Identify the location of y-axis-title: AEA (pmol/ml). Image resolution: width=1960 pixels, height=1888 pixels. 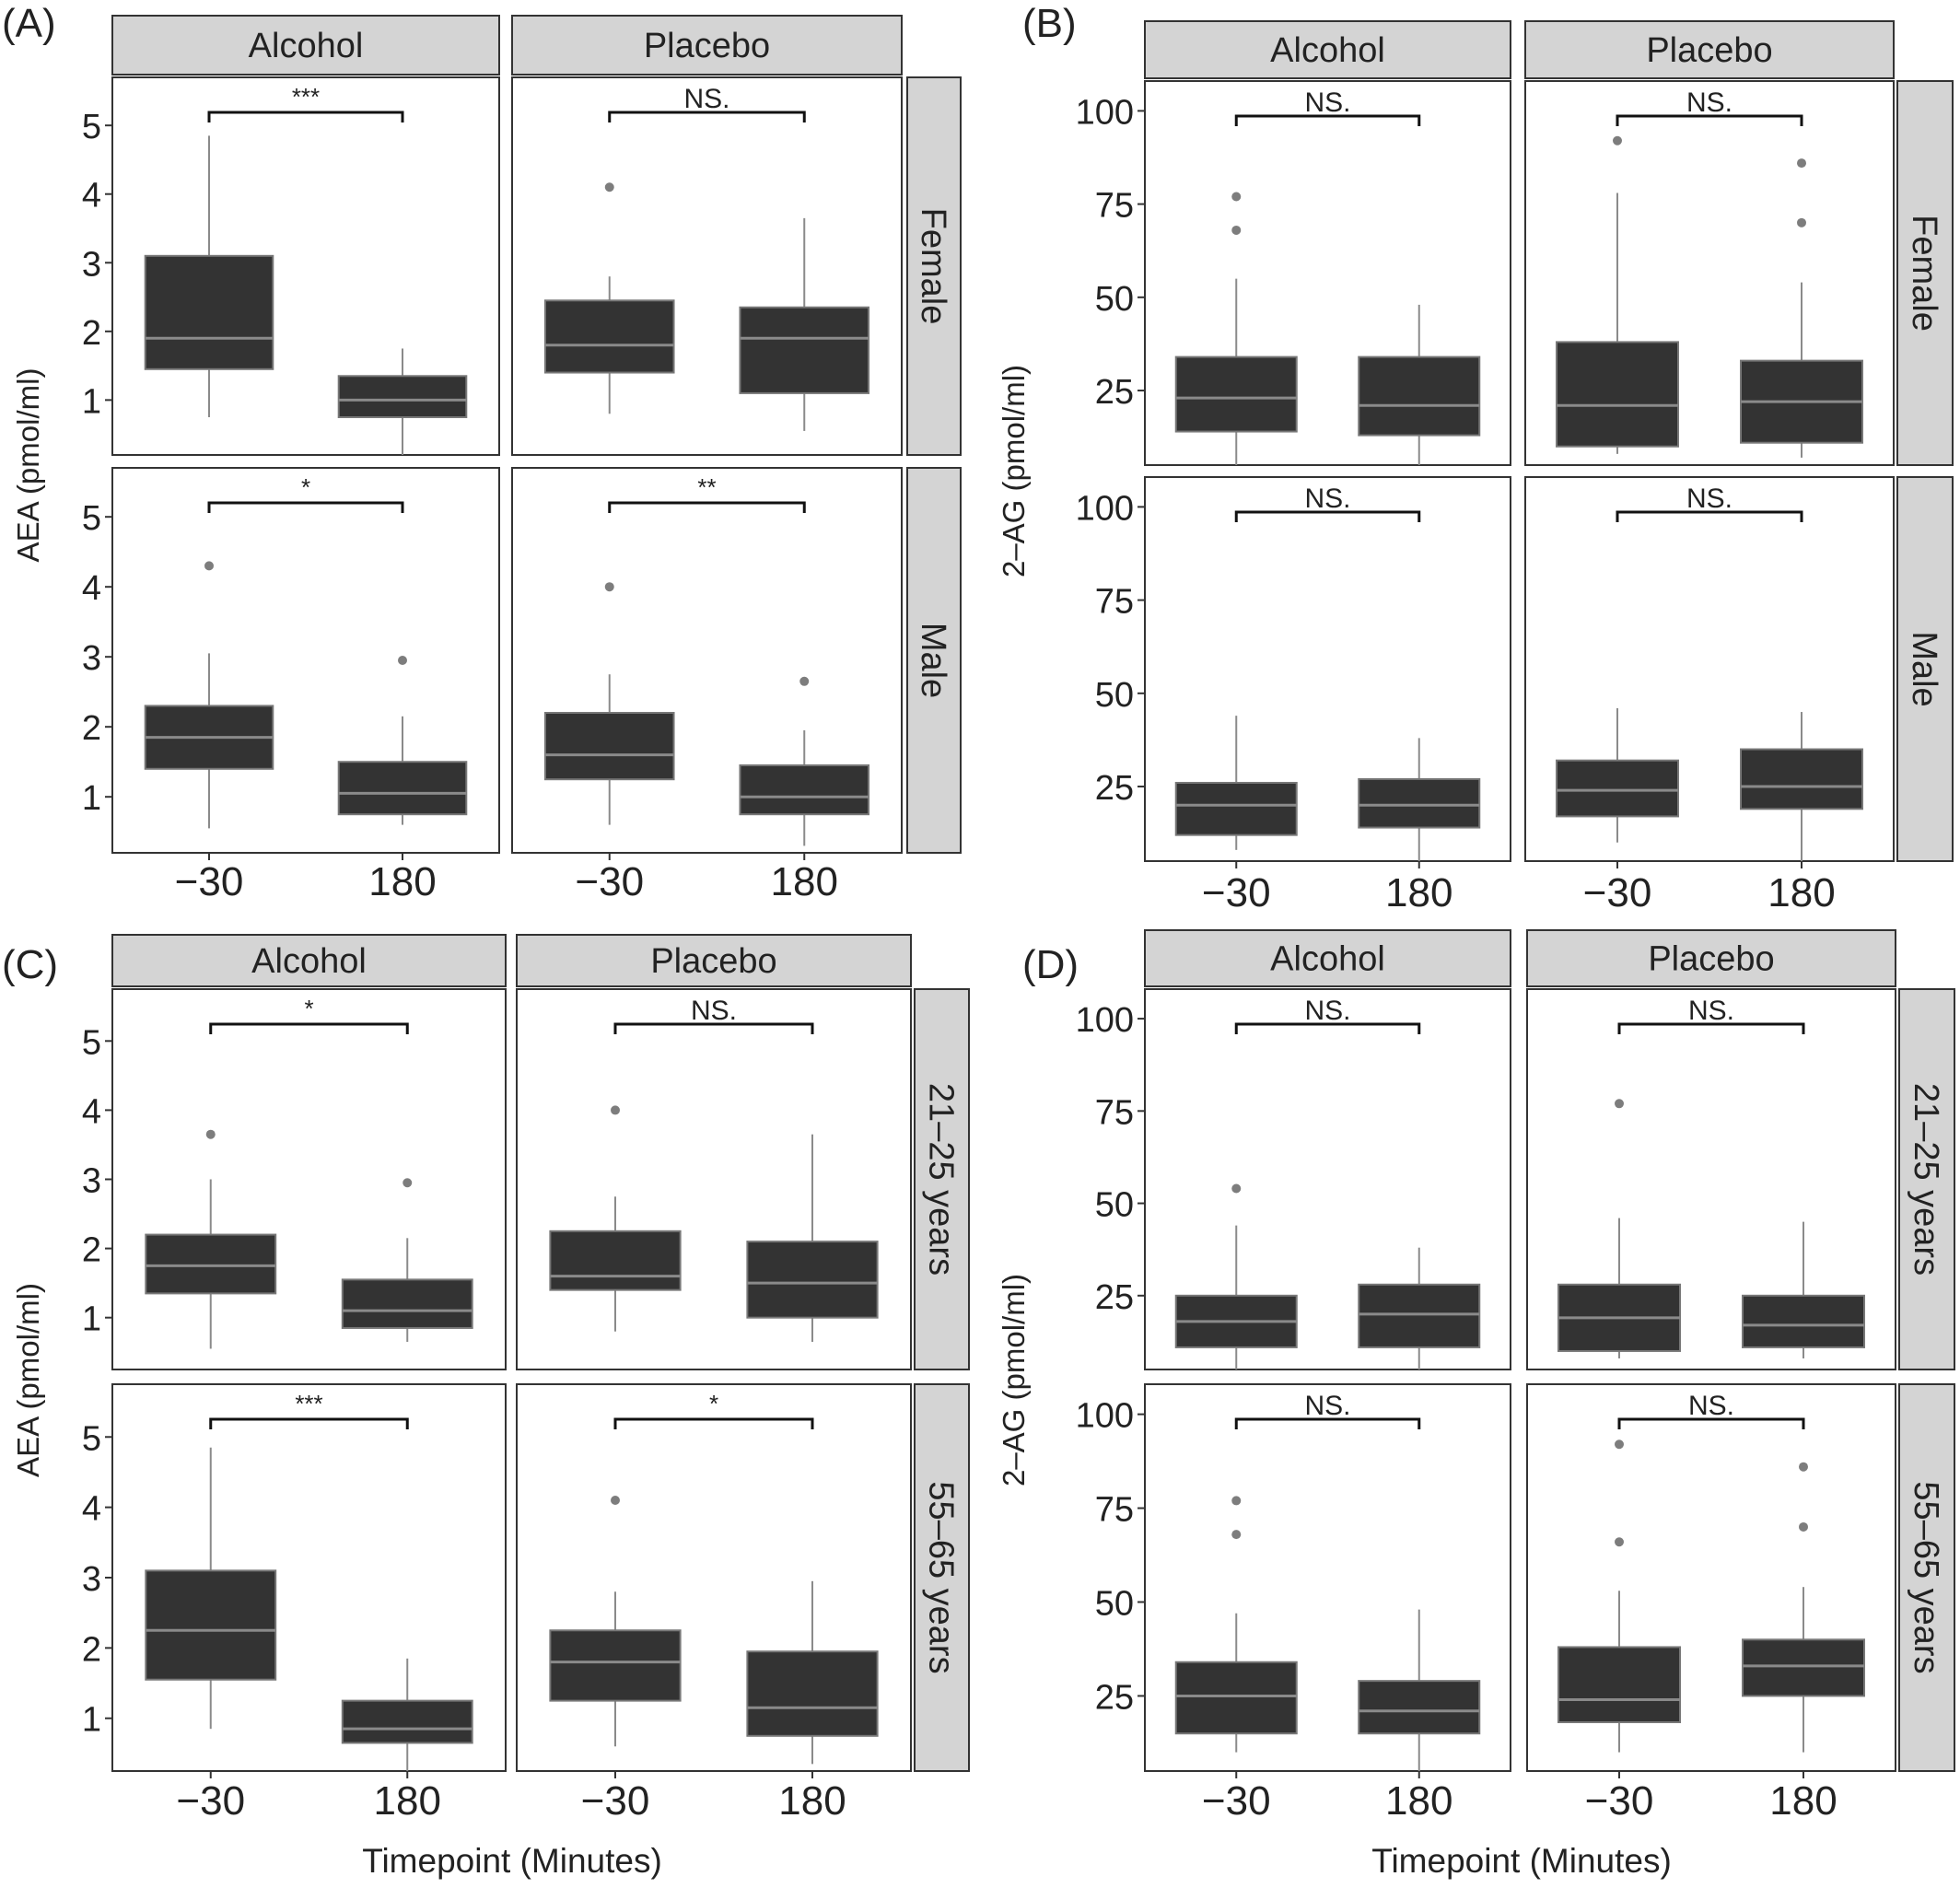
(28, 466).